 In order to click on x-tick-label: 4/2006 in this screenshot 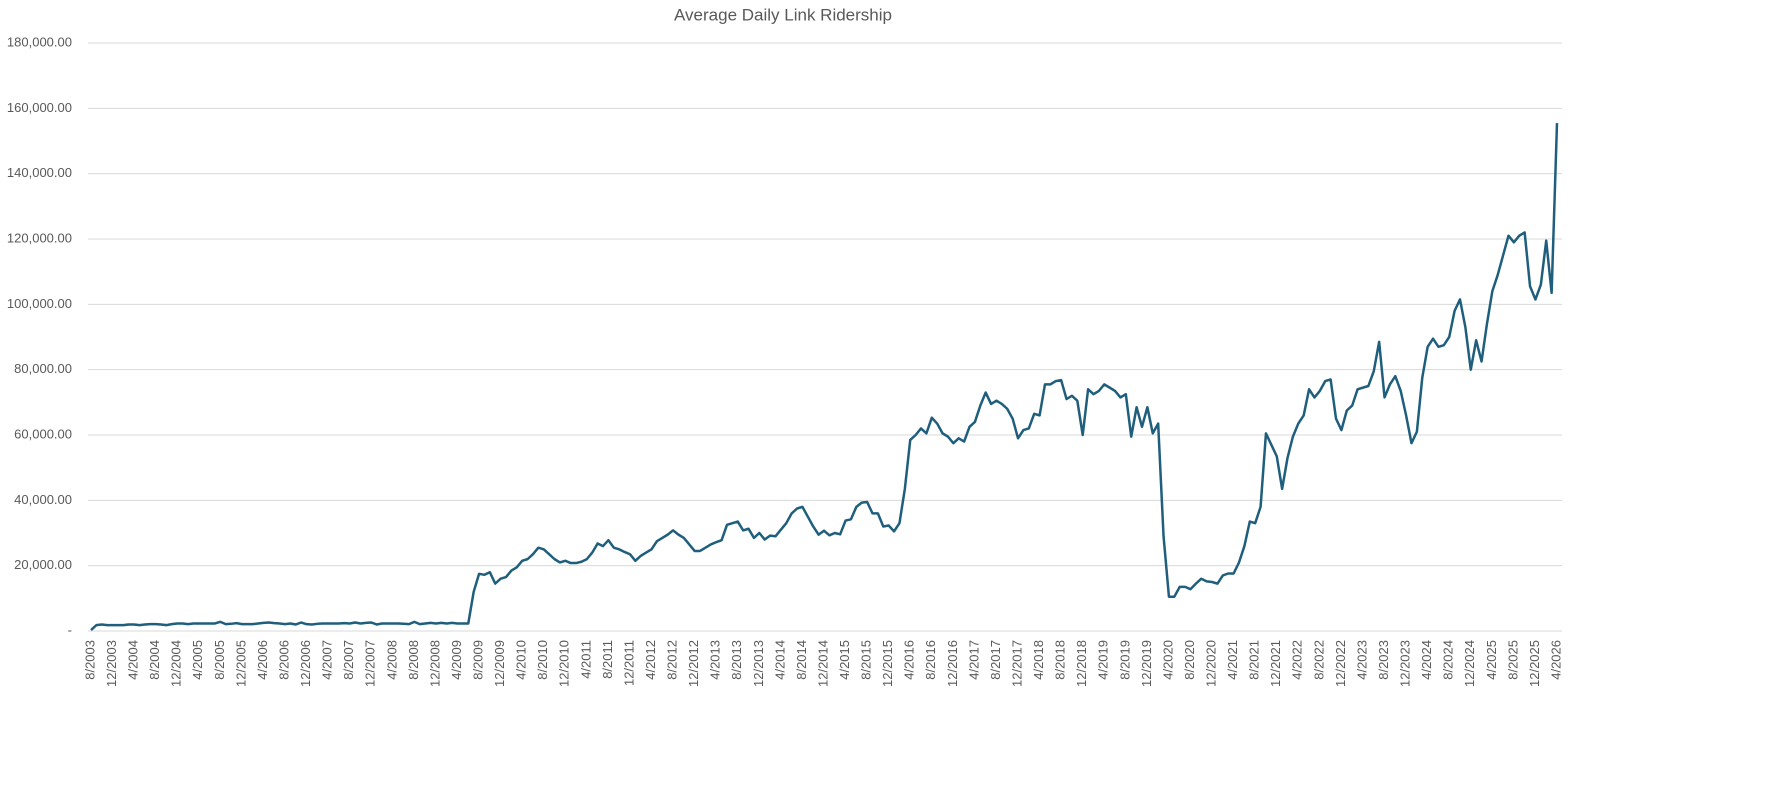, I will do `click(262, 660)`.